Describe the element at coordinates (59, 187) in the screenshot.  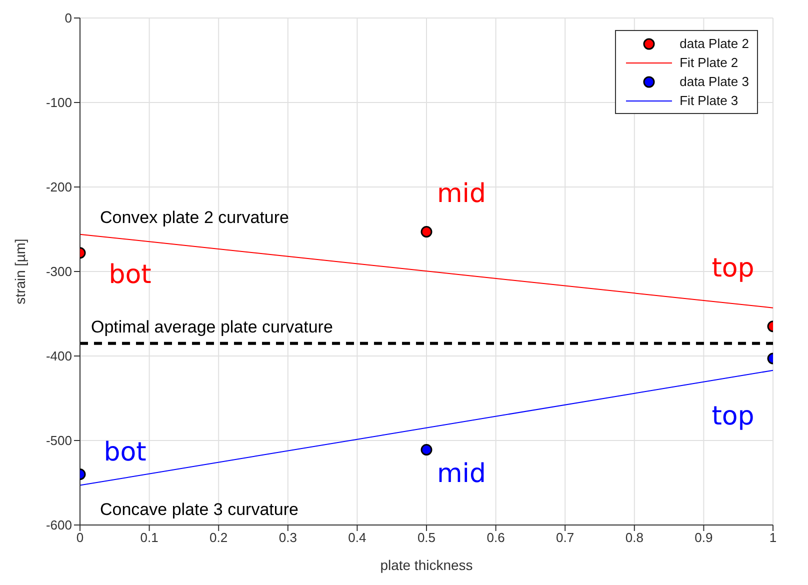
I see `y-tick-label: -200` at that location.